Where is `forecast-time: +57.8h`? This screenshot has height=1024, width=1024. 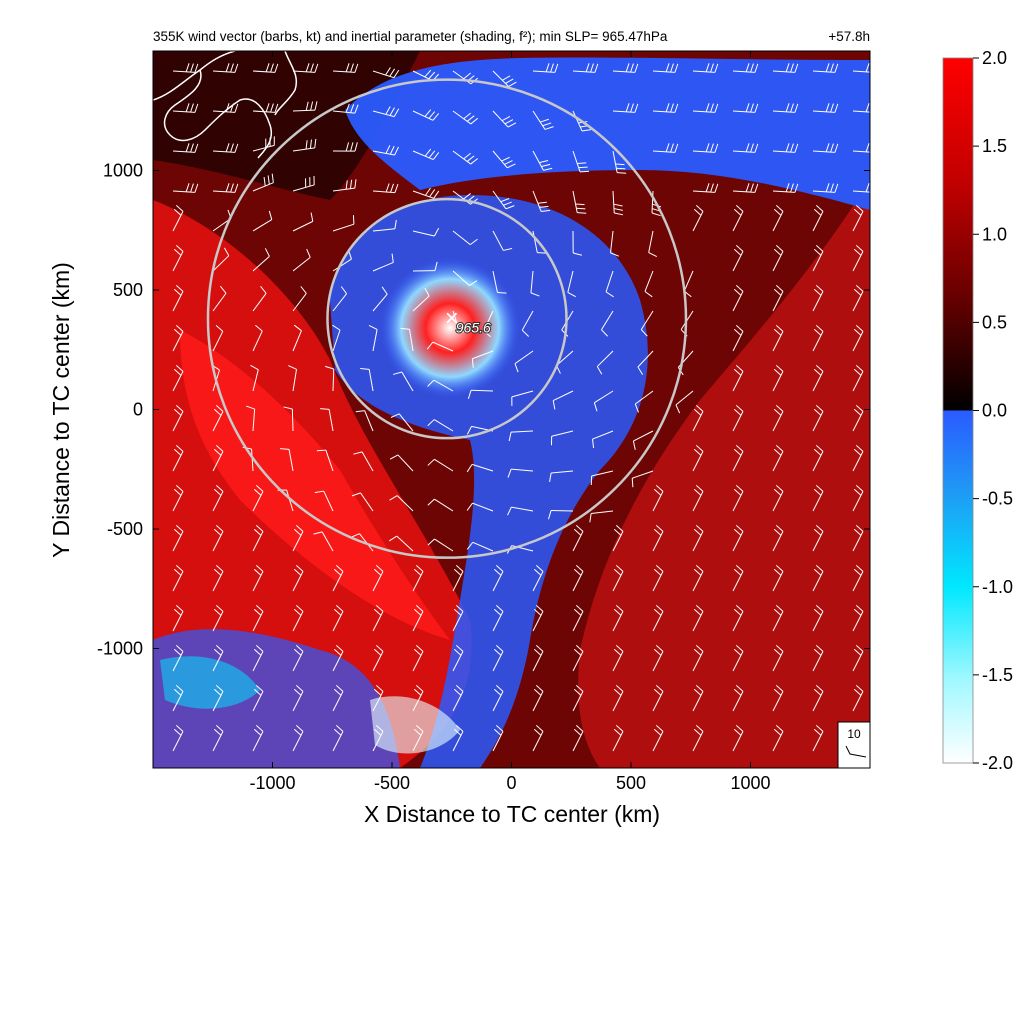 forecast-time: +57.8h is located at coordinates (849, 36).